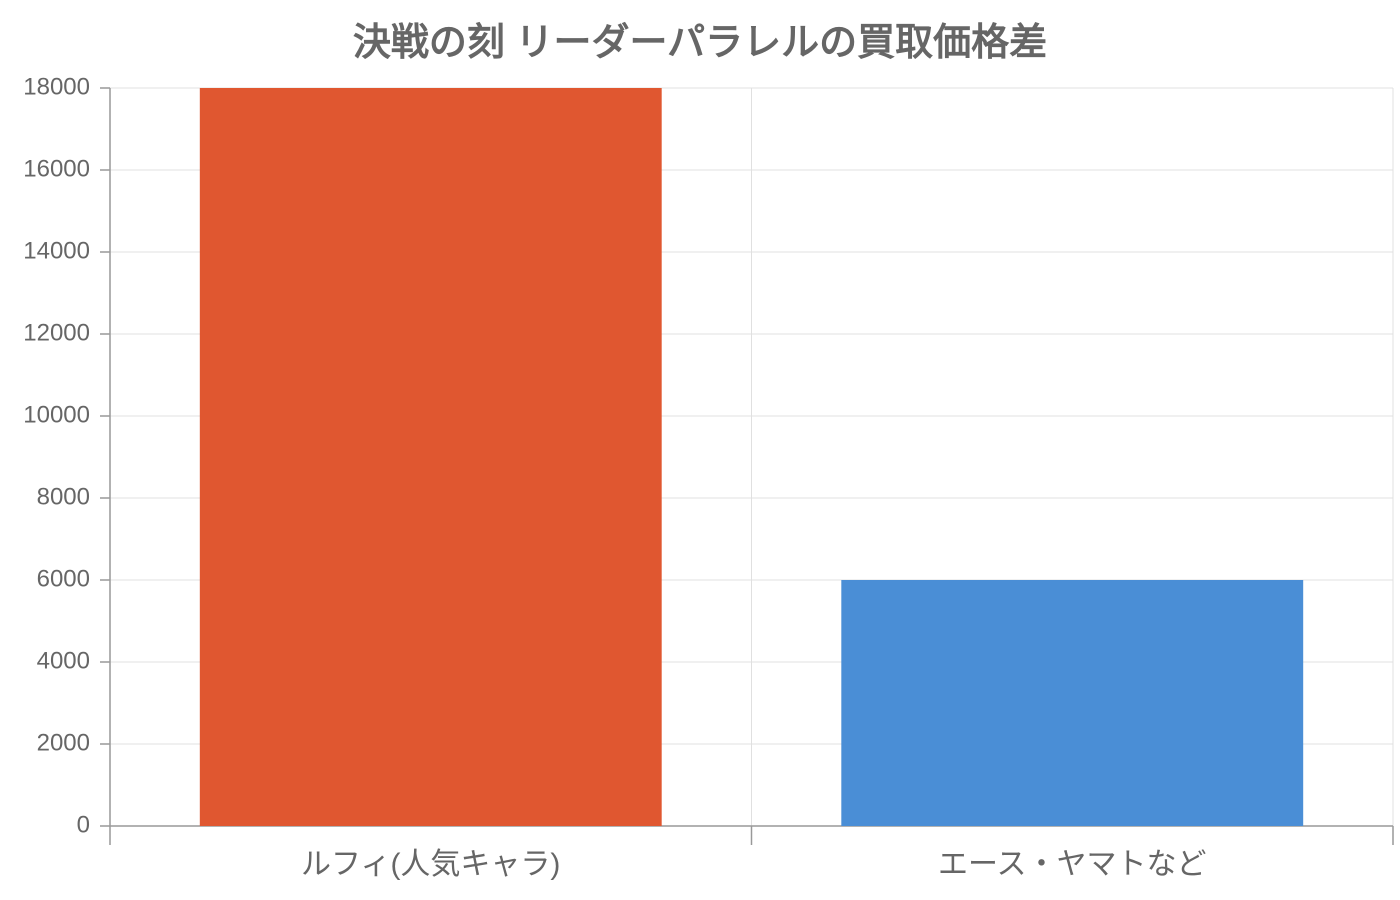 The width and height of the screenshot is (1400, 900). What do you see at coordinates (63, 578) in the screenshot?
I see `y-tick-label: 6000` at bounding box center [63, 578].